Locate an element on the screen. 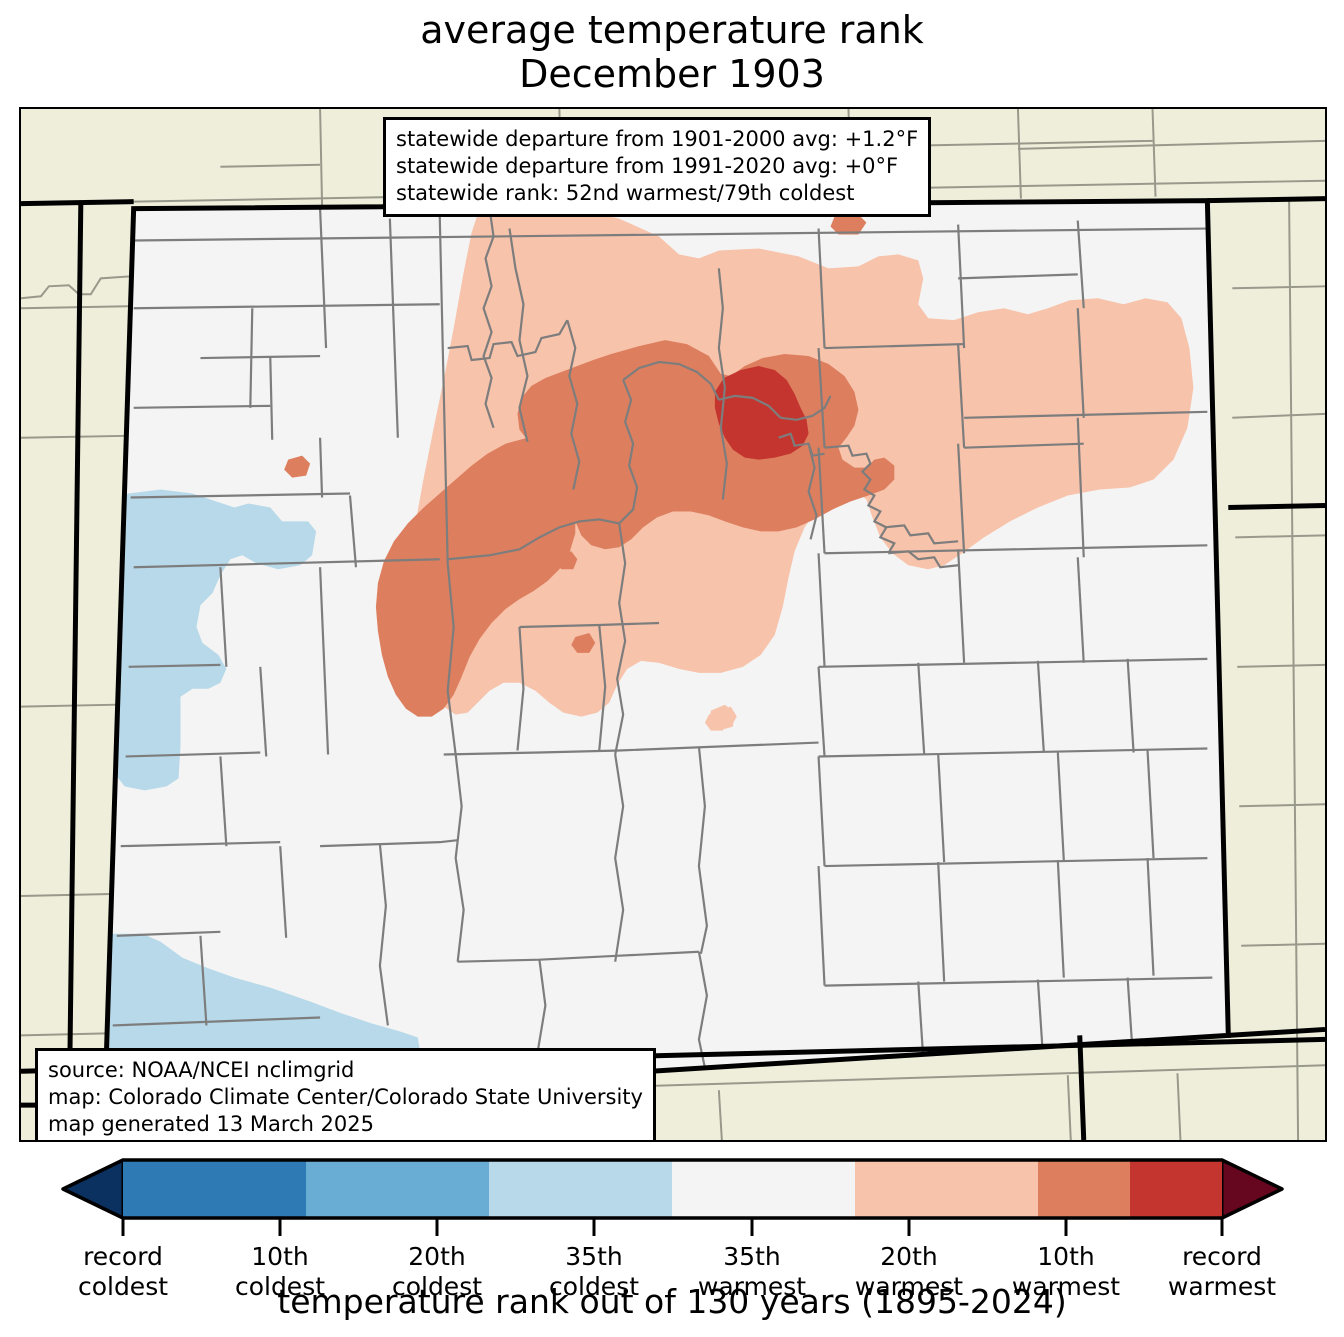 This screenshot has width=1344, height=1337. page-title: average temperature rank December 1903 is located at coordinates (672, 52).